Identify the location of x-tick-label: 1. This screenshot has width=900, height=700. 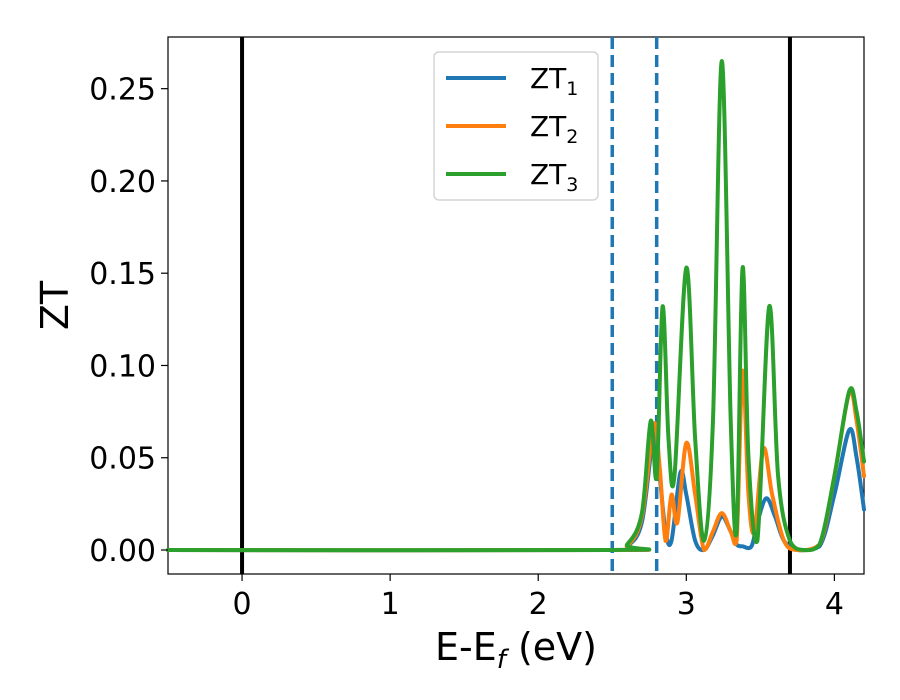
(390, 604).